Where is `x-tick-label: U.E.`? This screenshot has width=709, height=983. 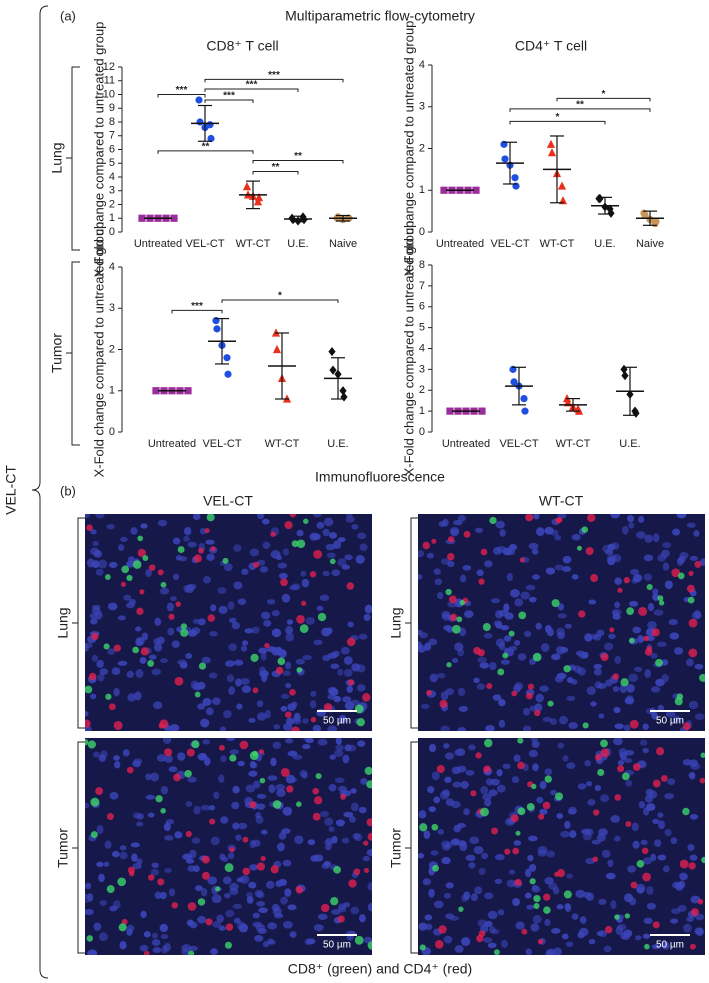
x-tick-label: U.E. is located at coordinates (604, 244).